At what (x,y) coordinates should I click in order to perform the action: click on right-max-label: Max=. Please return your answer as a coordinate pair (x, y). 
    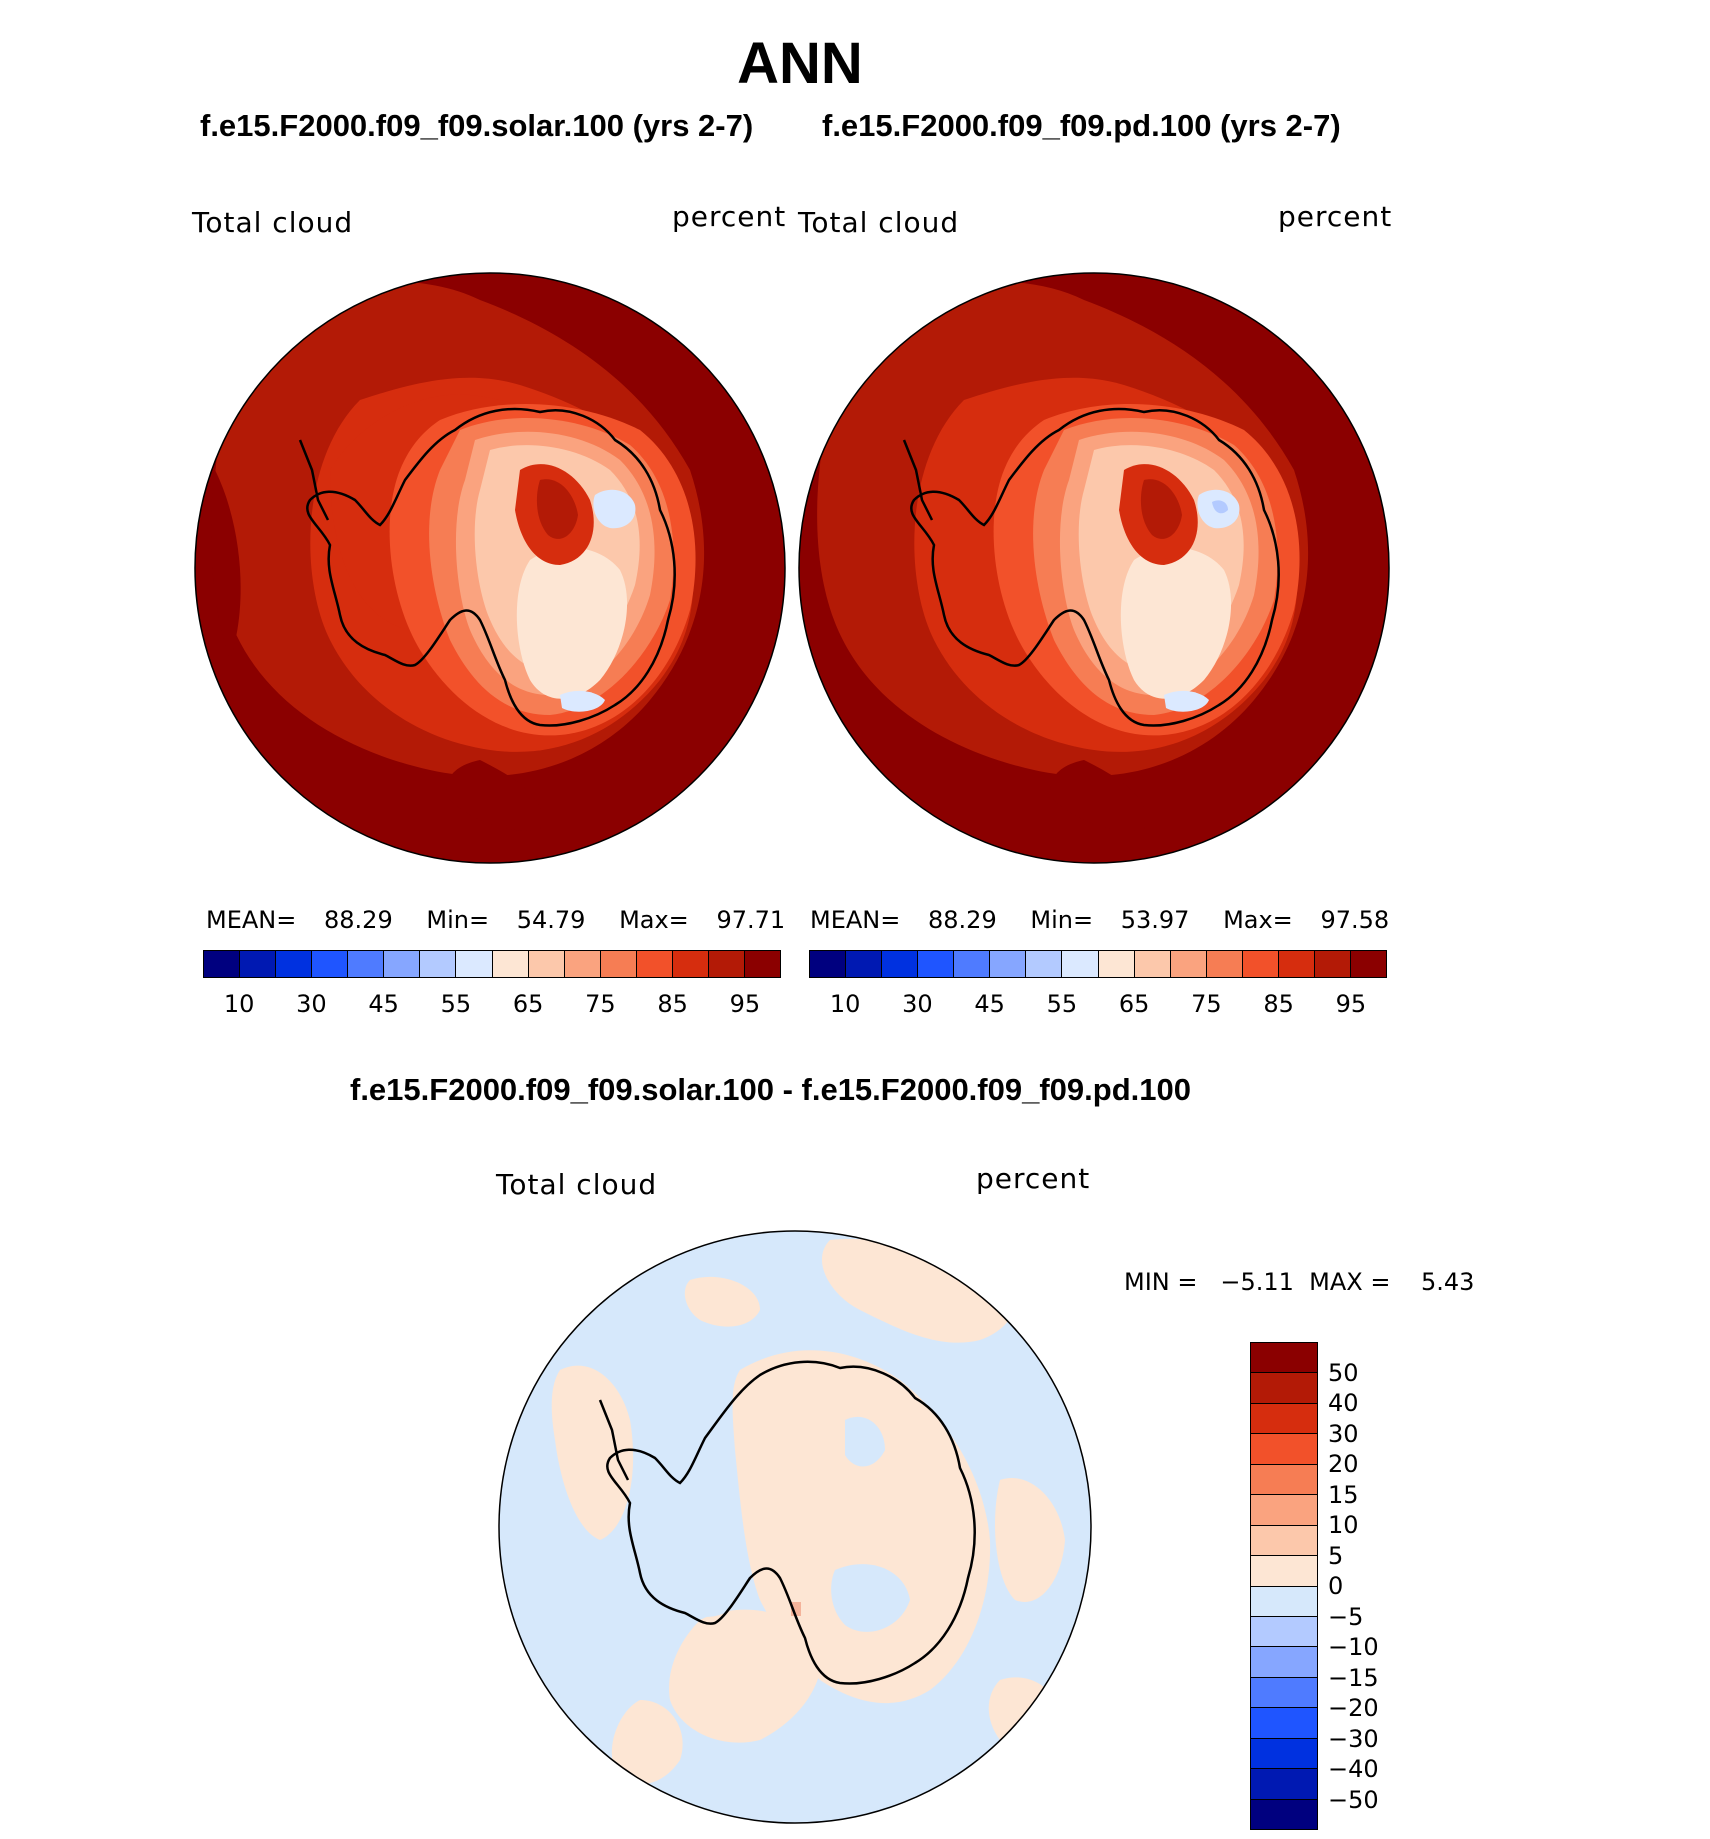
    Looking at the image, I should click on (1258, 920).